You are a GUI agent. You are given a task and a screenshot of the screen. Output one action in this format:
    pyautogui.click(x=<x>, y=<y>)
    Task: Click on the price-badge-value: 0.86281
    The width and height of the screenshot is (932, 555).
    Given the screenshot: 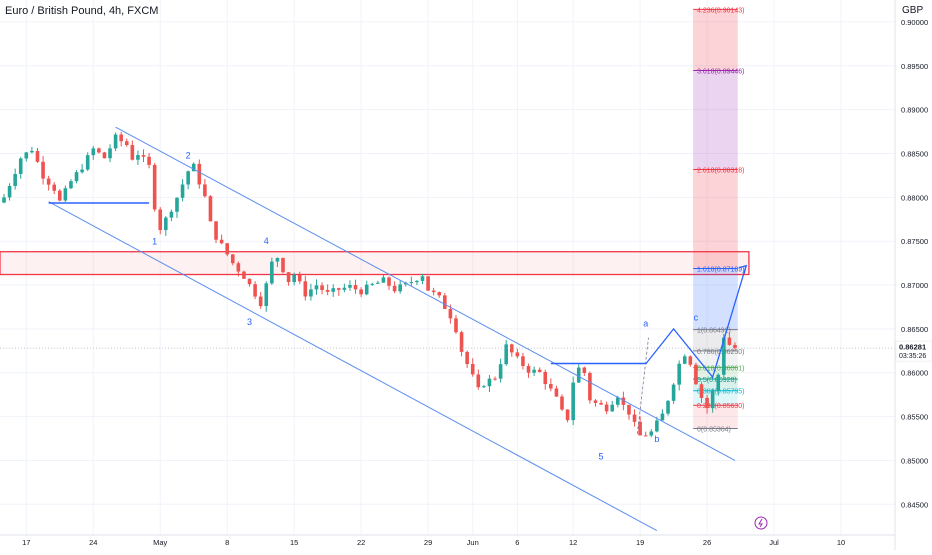 What is the action you would take?
    pyautogui.click(x=912, y=347)
    